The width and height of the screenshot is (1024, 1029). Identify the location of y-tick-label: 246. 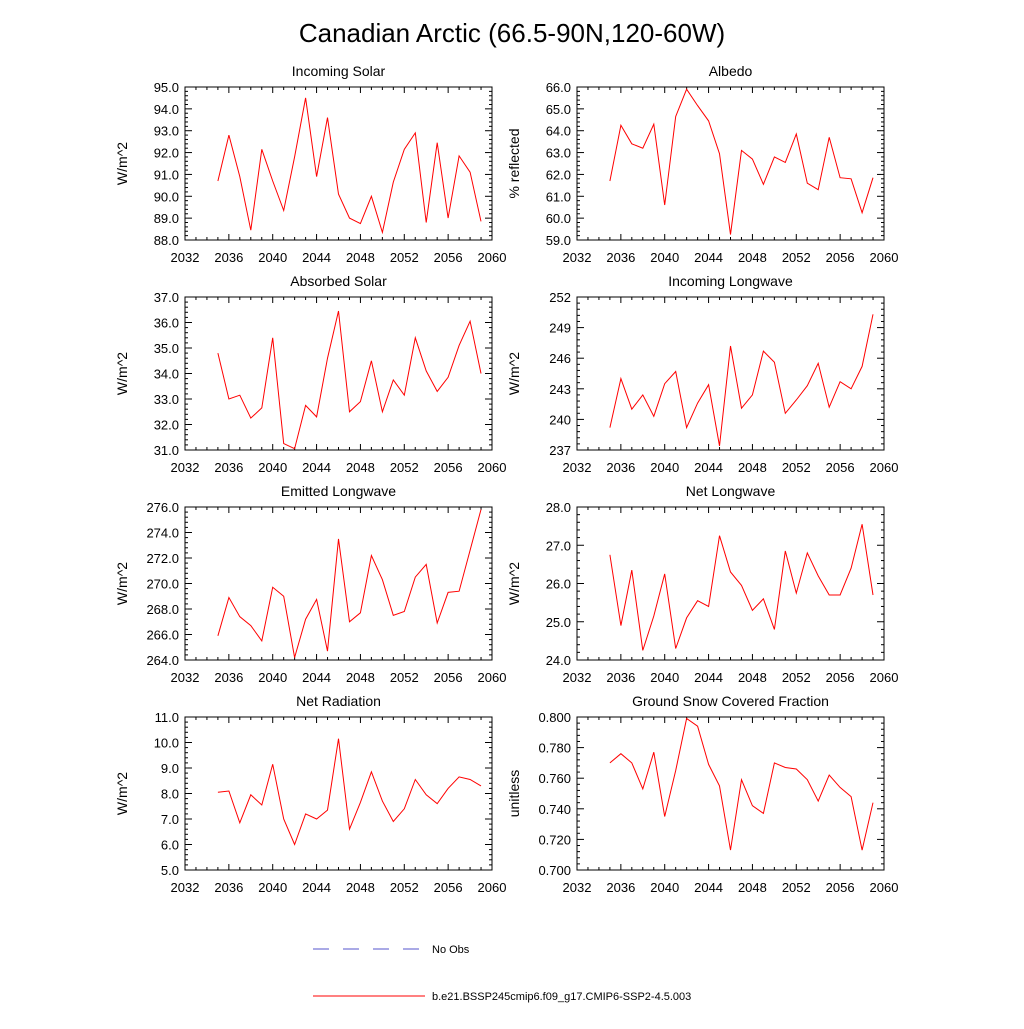
(560, 358).